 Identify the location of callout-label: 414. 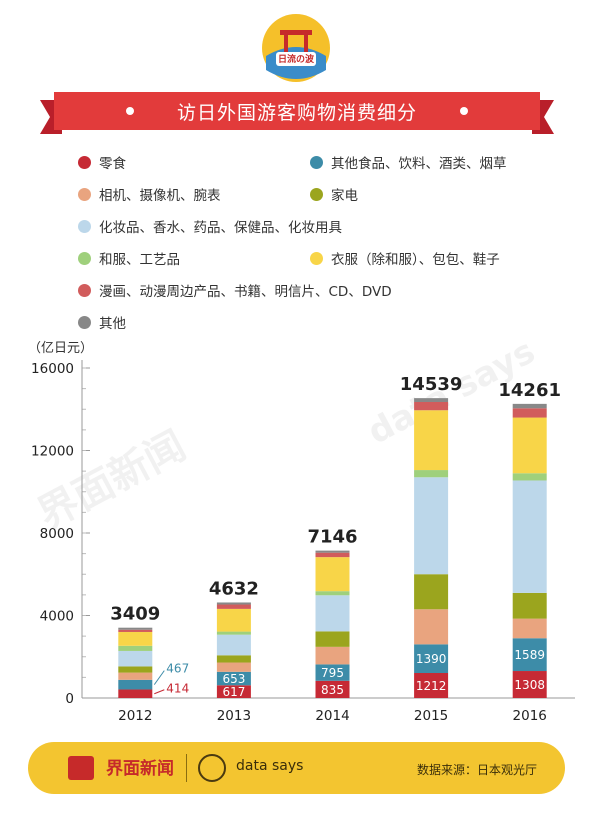
(177, 689).